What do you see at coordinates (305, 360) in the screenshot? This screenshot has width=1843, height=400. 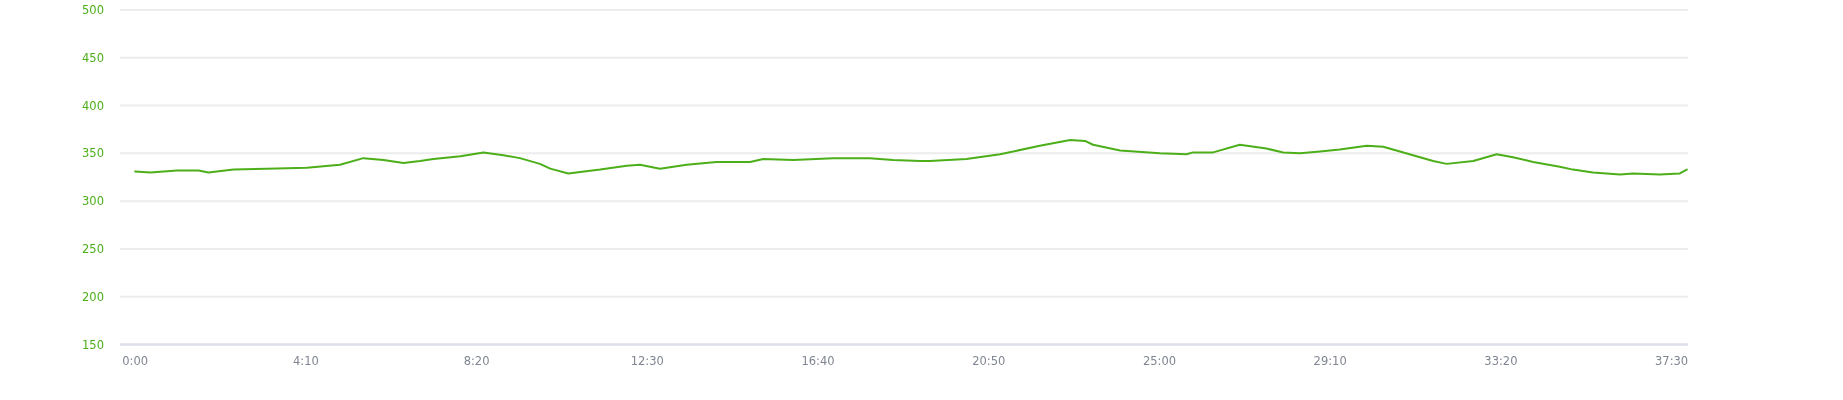 I see `x-tick-label: 4:10` at bounding box center [305, 360].